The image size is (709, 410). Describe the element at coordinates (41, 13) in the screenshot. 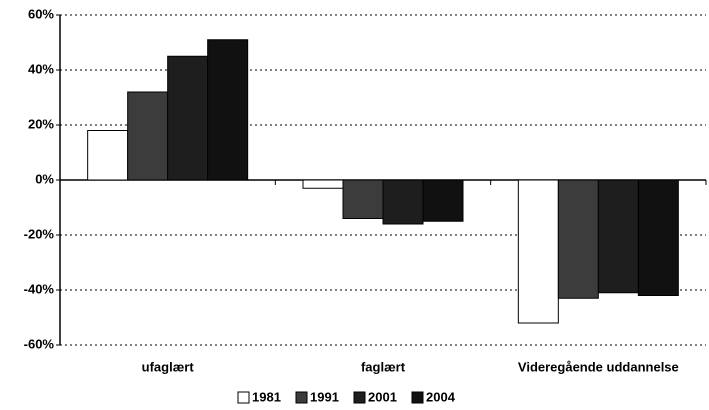

I see `y-tick-label: 60%` at that location.